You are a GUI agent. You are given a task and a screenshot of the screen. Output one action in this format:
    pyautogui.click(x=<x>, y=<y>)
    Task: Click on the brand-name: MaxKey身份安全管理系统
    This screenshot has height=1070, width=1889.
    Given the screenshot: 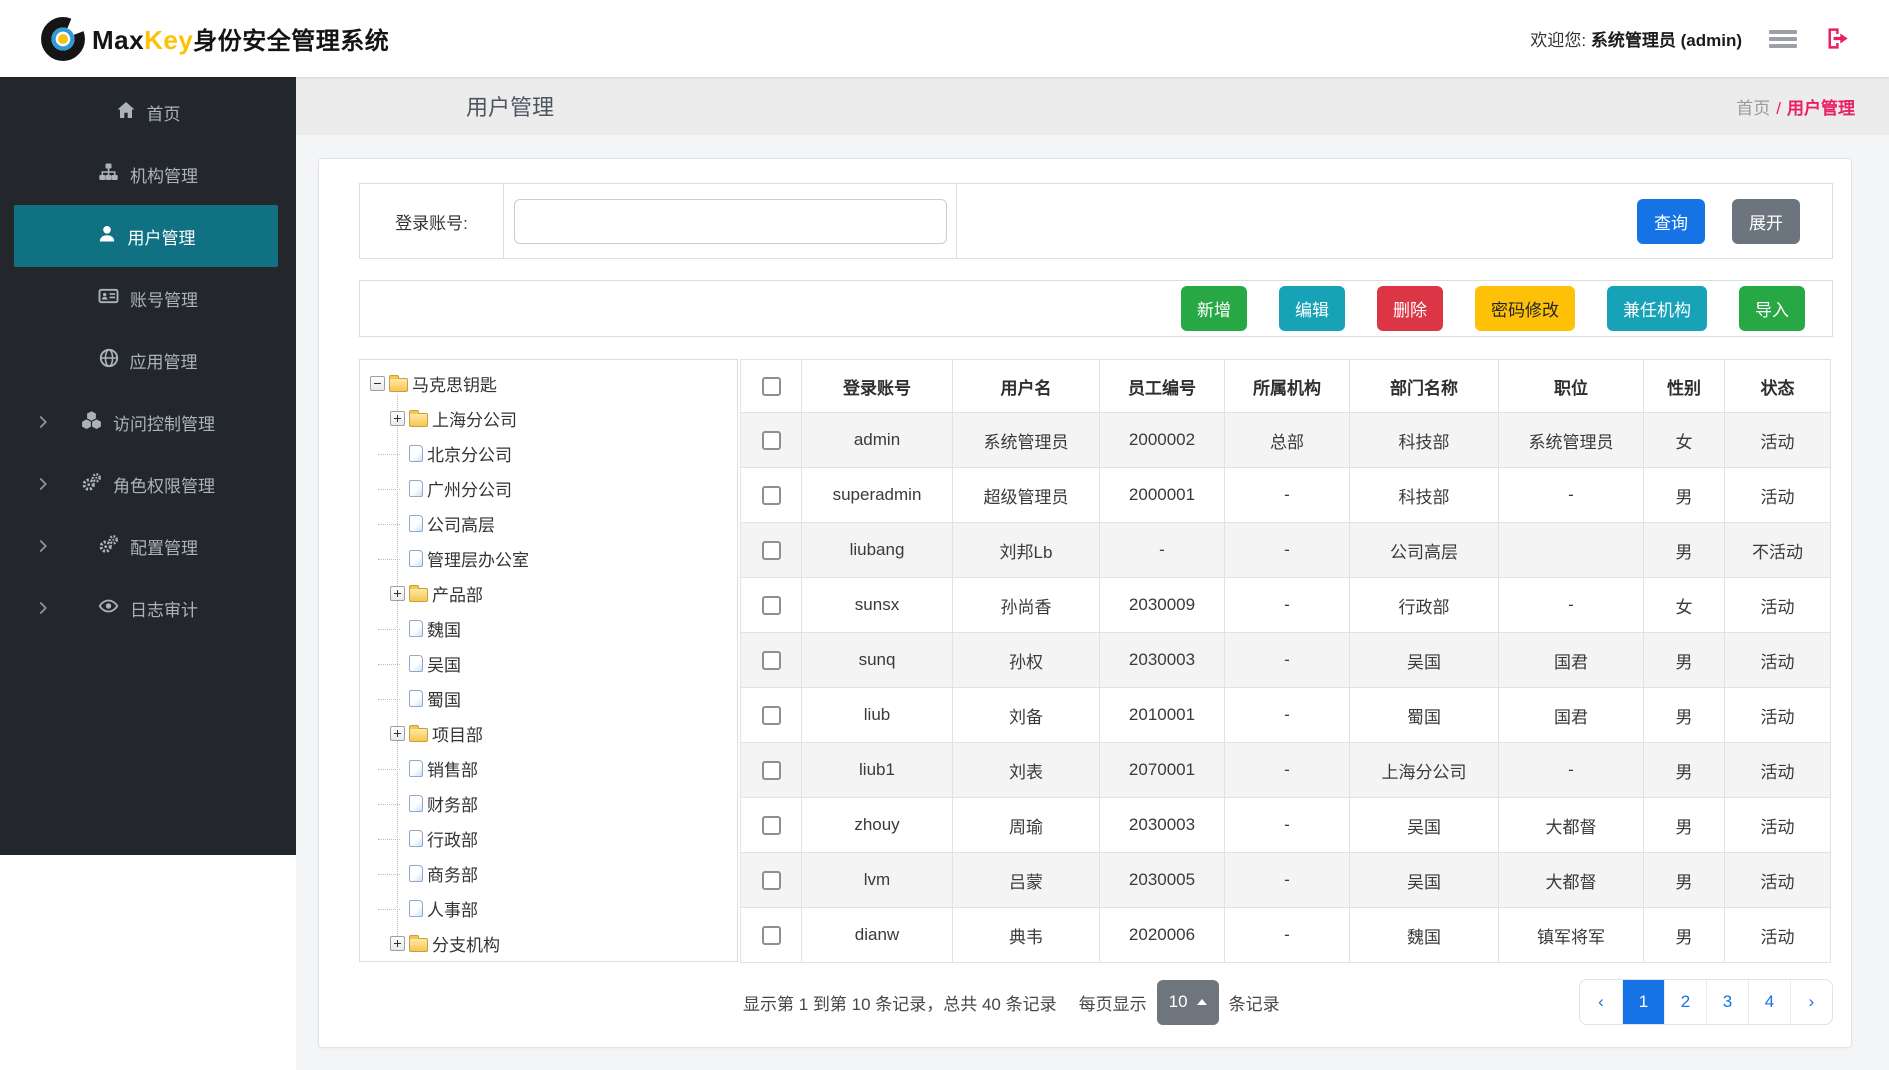 What is the action you would take?
    pyautogui.click(x=241, y=40)
    